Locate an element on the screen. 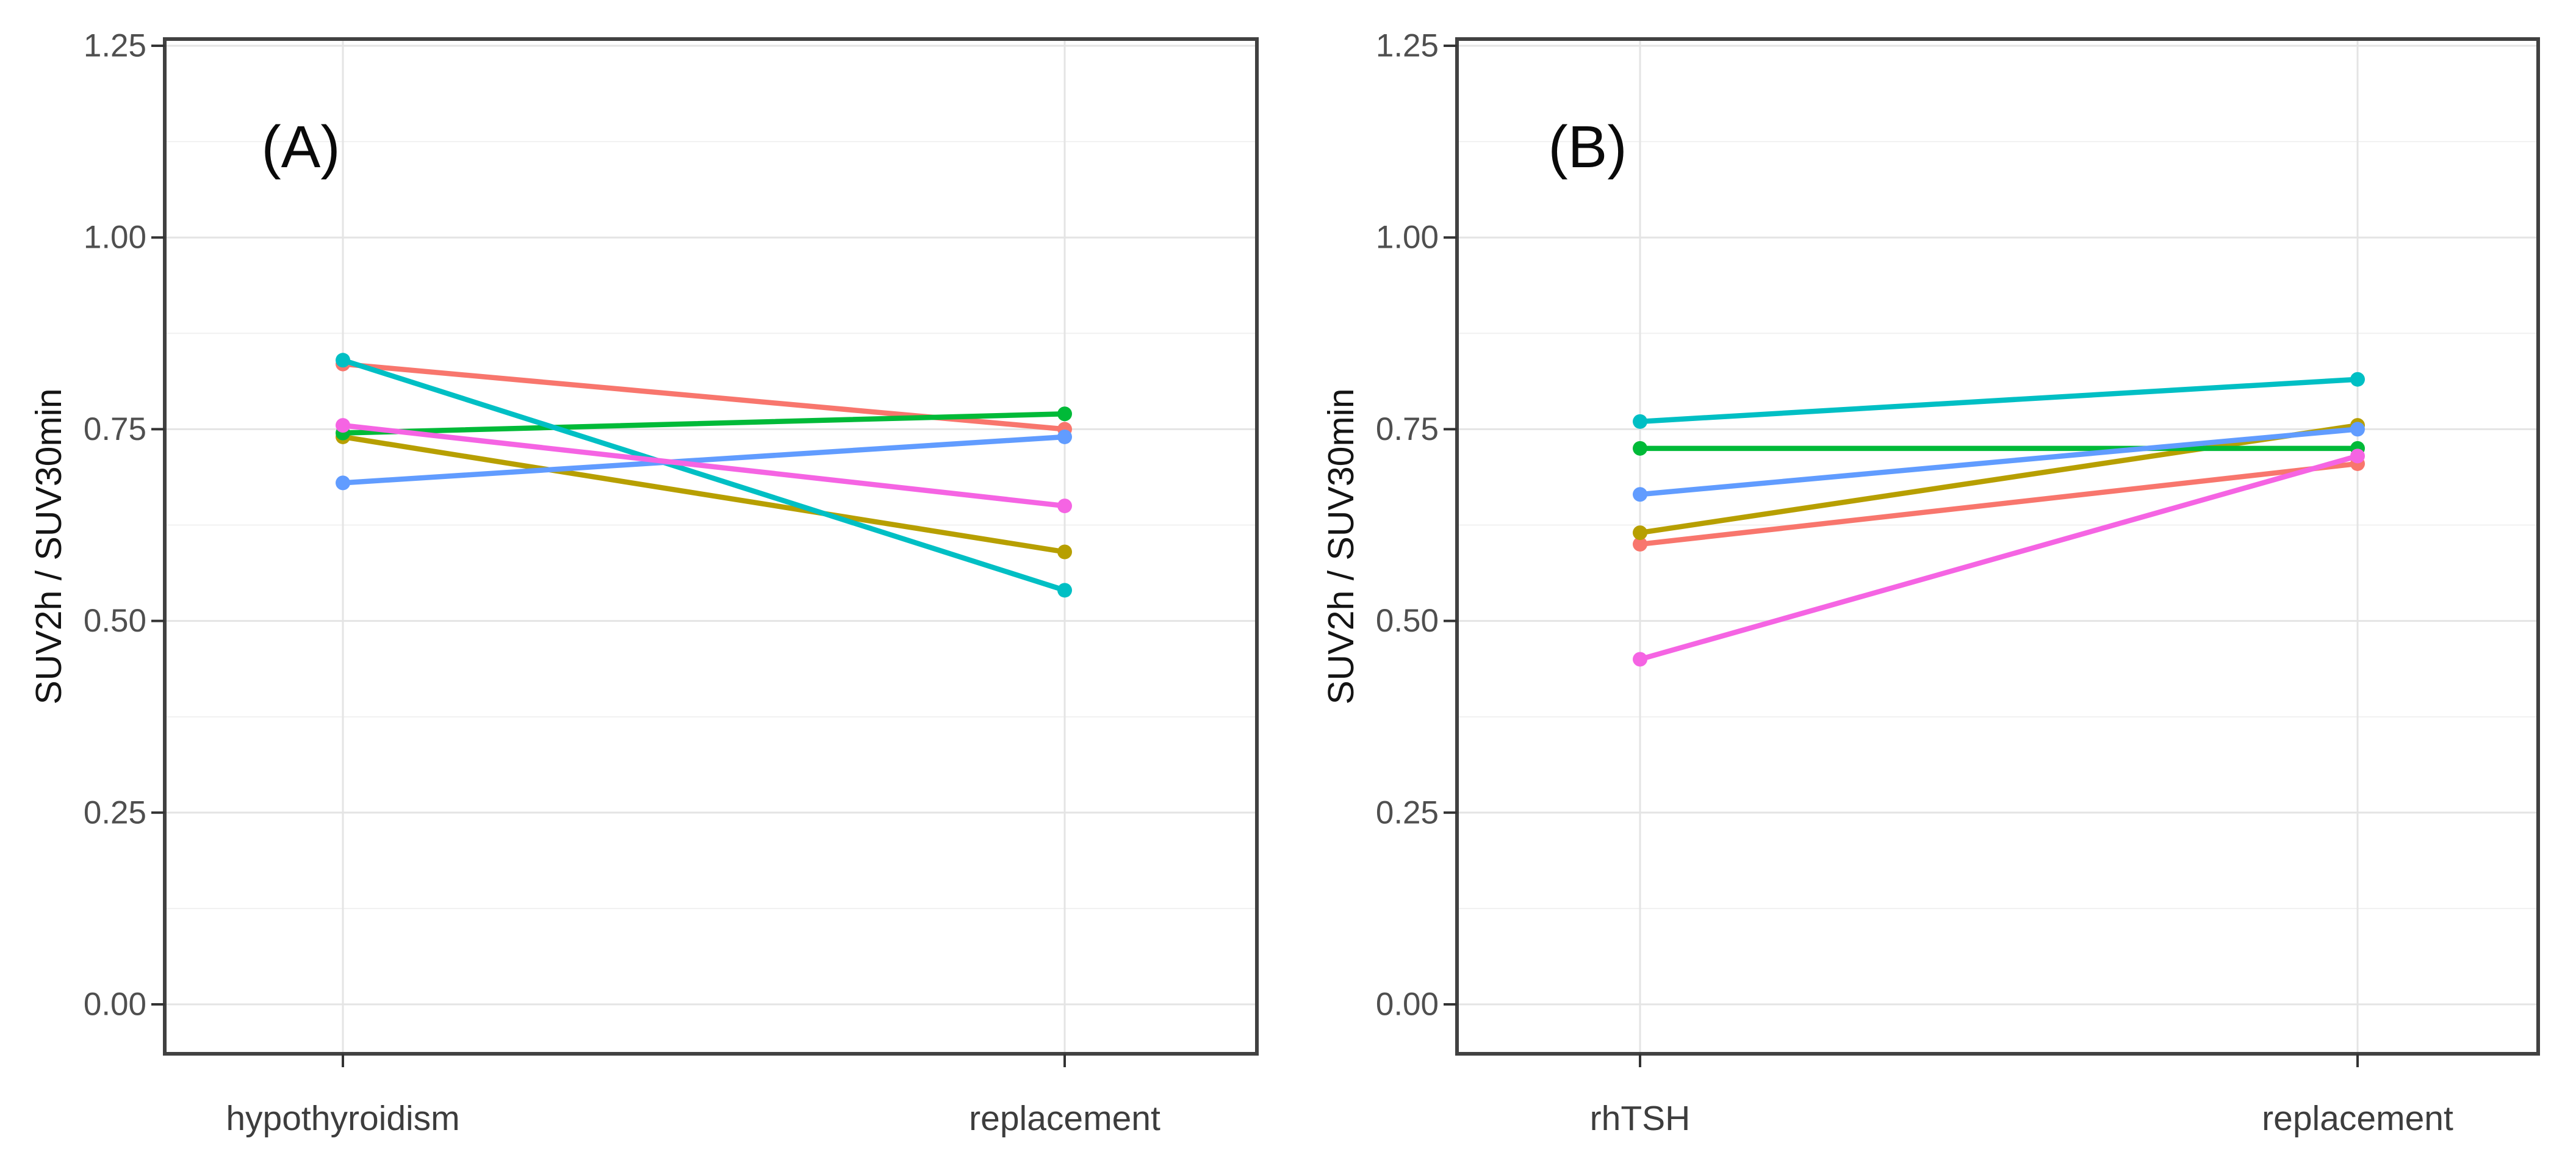 Image resolution: width=2576 pixels, height=1163 pixels. x-tick-label-rhTSH: rhTSH is located at coordinates (1640, 1118).